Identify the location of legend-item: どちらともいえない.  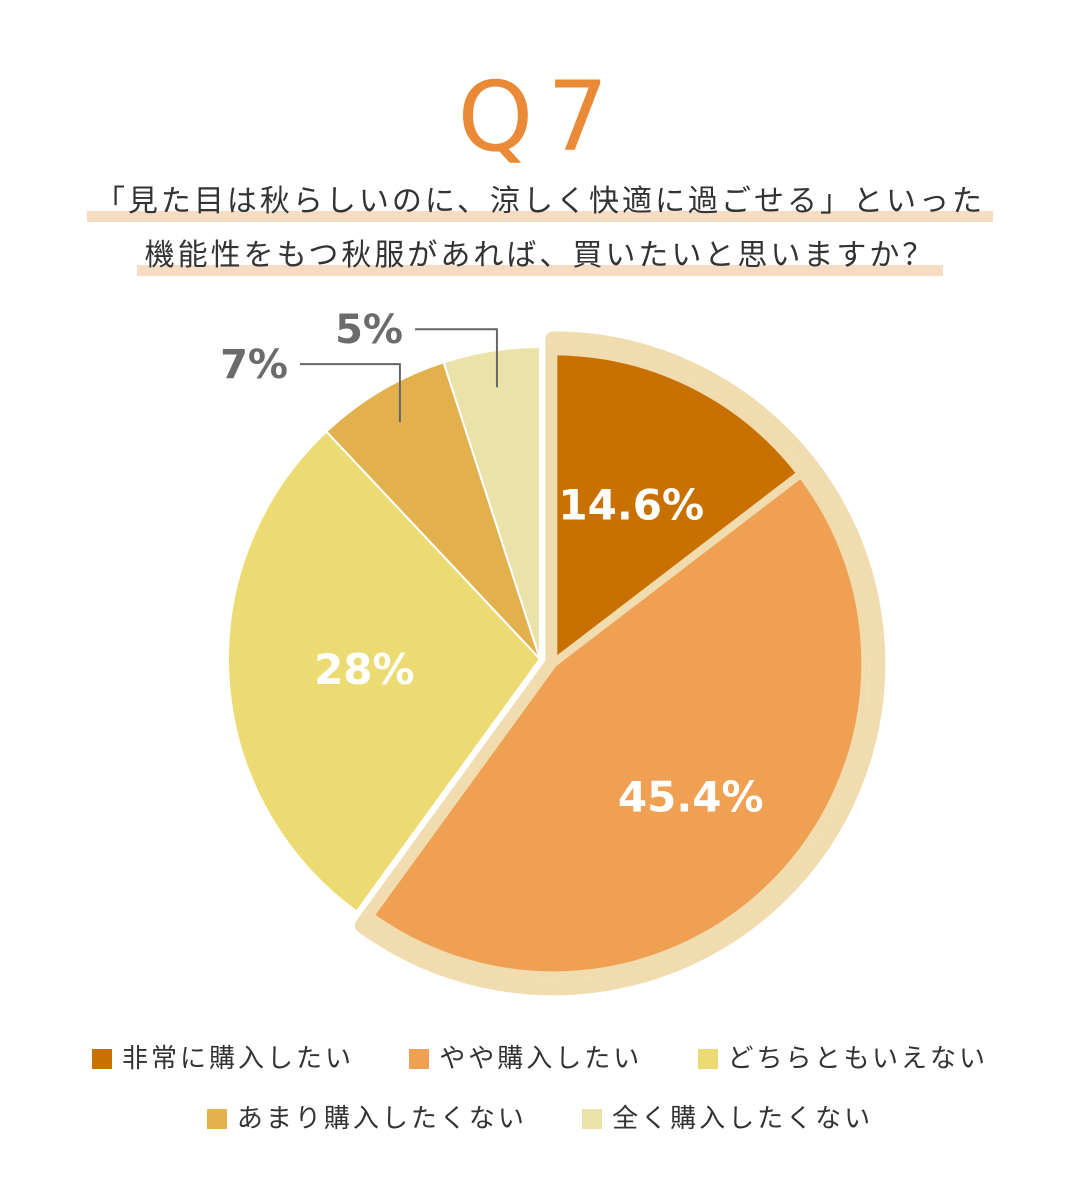
(843, 1056).